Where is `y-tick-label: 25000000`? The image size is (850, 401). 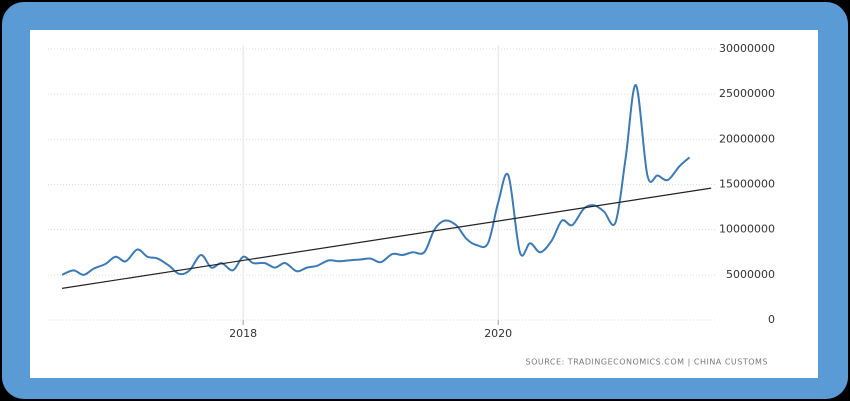 y-tick-label: 25000000 is located at coordinates (747, 93).